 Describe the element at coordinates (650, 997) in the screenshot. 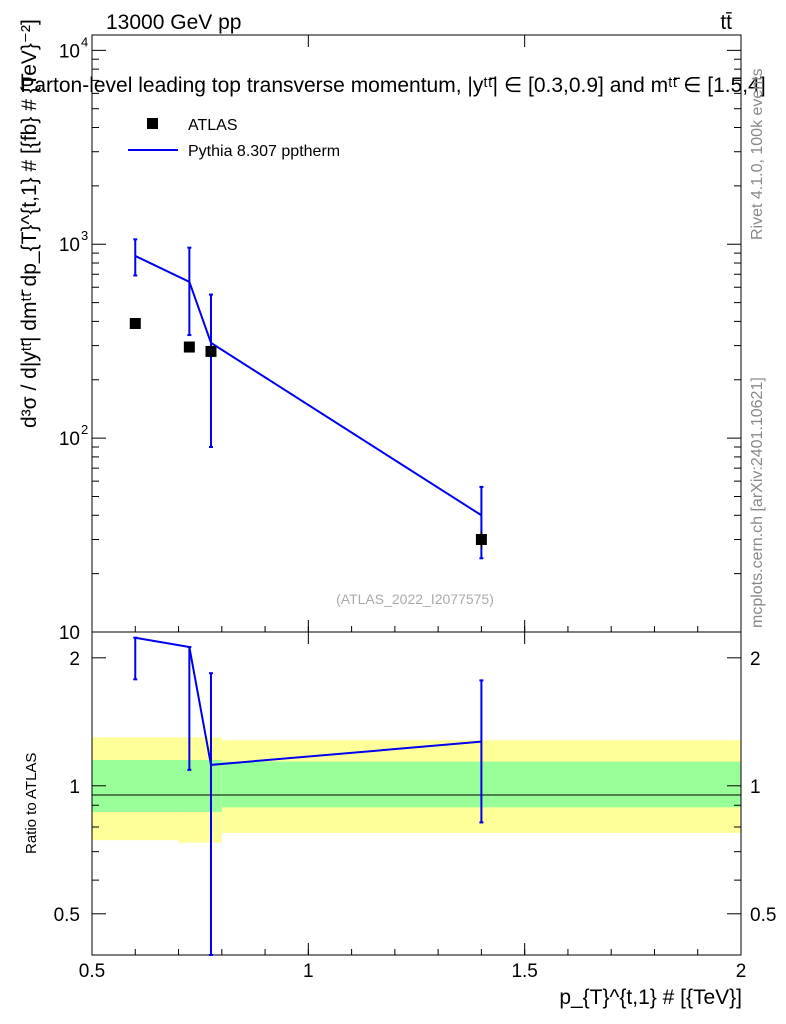

I see `x-axis-label: p_{T}^{t,1} # [{TeV}]` at that location.